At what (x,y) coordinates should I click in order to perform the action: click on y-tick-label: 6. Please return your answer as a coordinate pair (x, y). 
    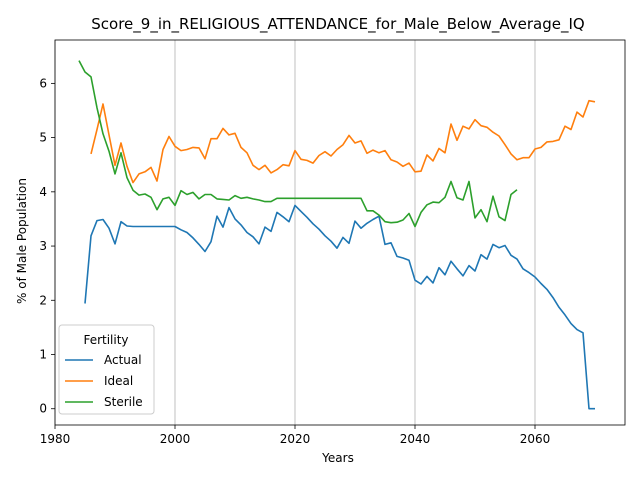
    Looking at the image, I should click on (43, 83).